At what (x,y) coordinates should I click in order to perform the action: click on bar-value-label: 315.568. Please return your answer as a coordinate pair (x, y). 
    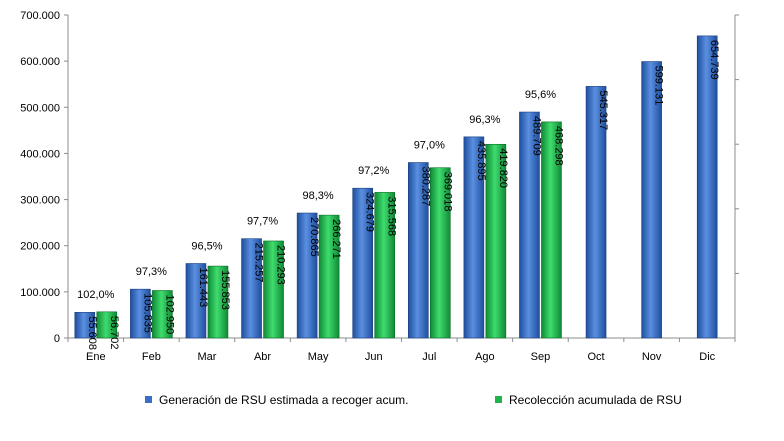
    Looking at the image, I should click on (392, 216).